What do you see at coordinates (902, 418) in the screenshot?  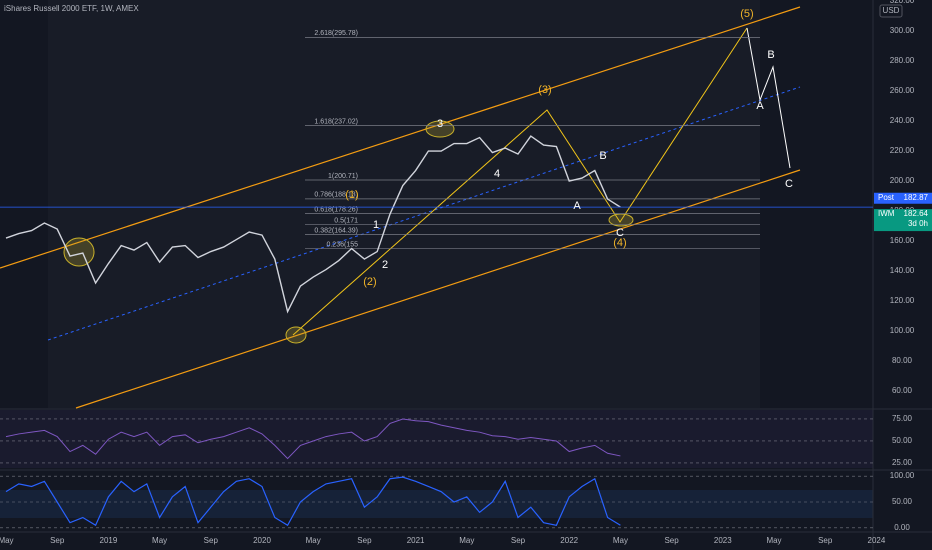 I see `y-tick-label: 75.00` at bounding box center [902, 418].